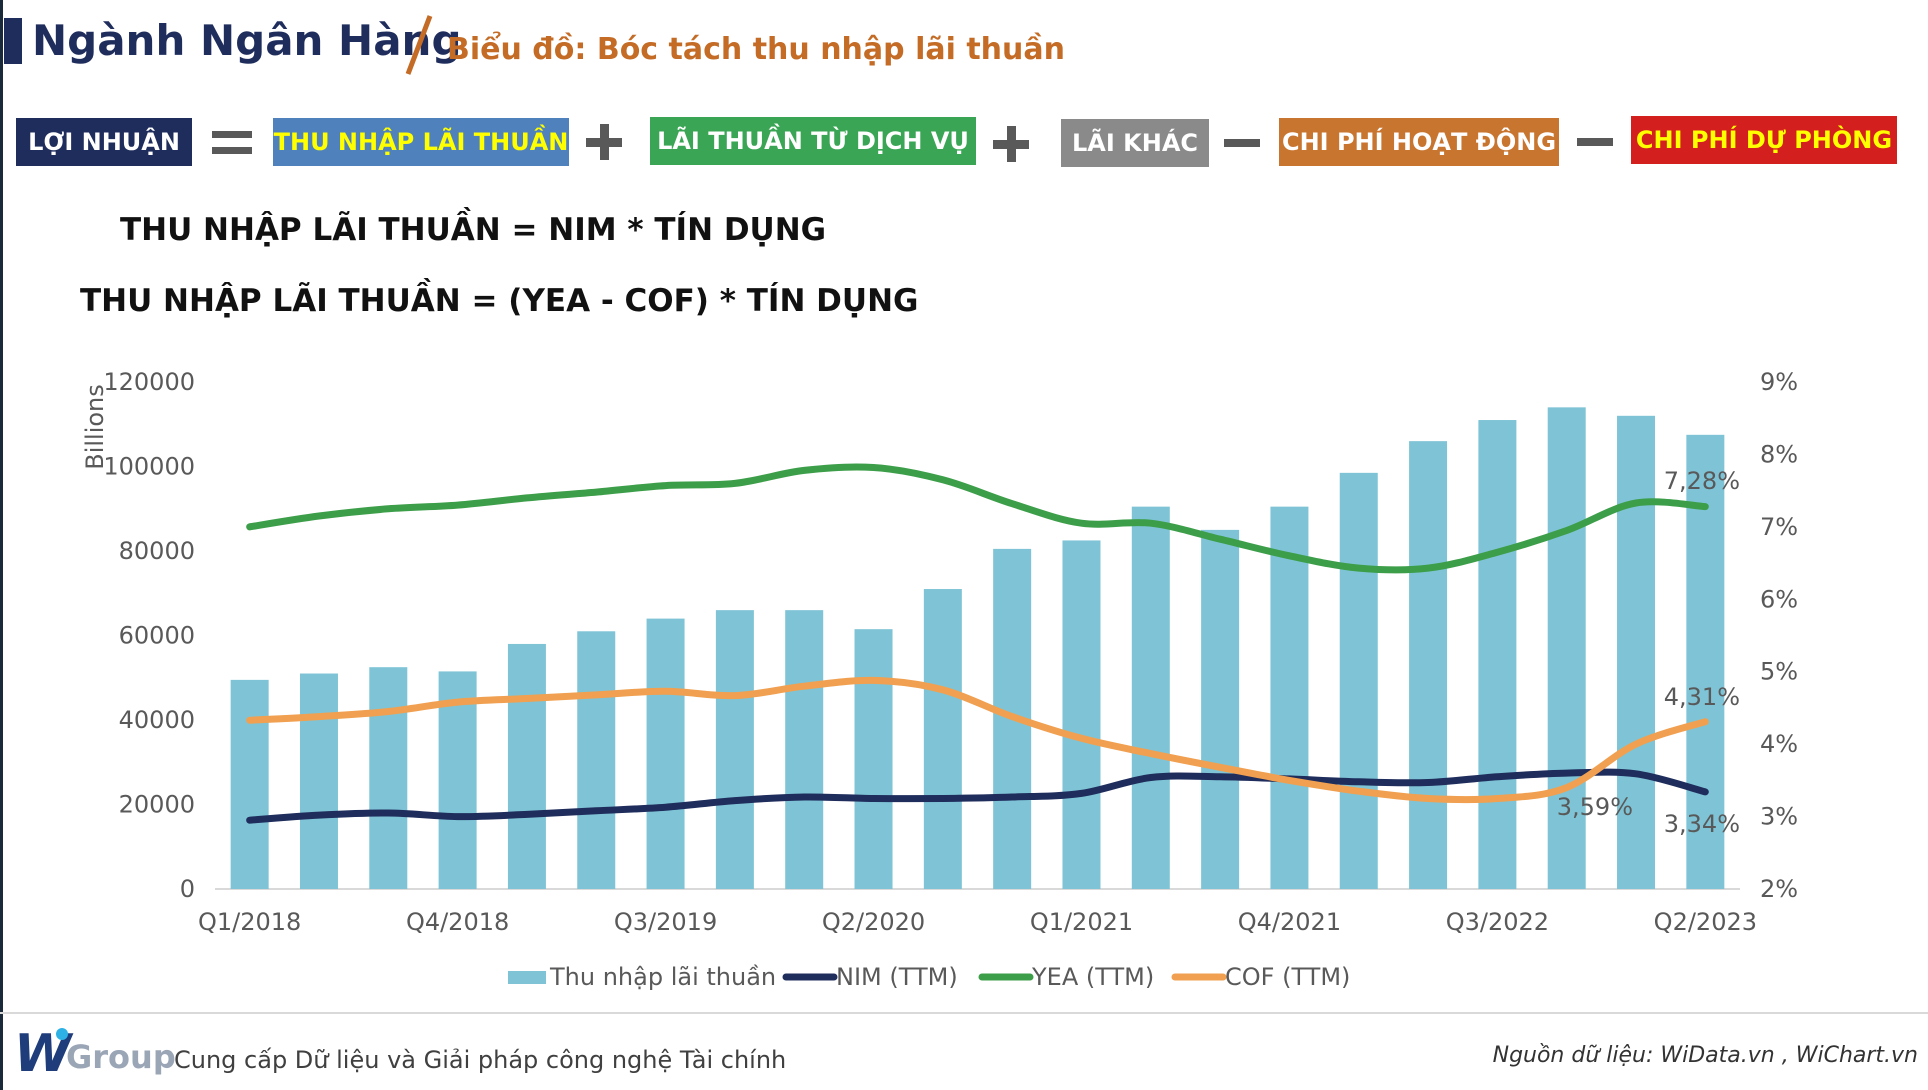 The width and height of the screenshot is (1928, 1090). What do you see at coordinates (121, 1057) in the screenshot?
I see `wigroup-logo-text: Group` at bounding box center [121, 1057].